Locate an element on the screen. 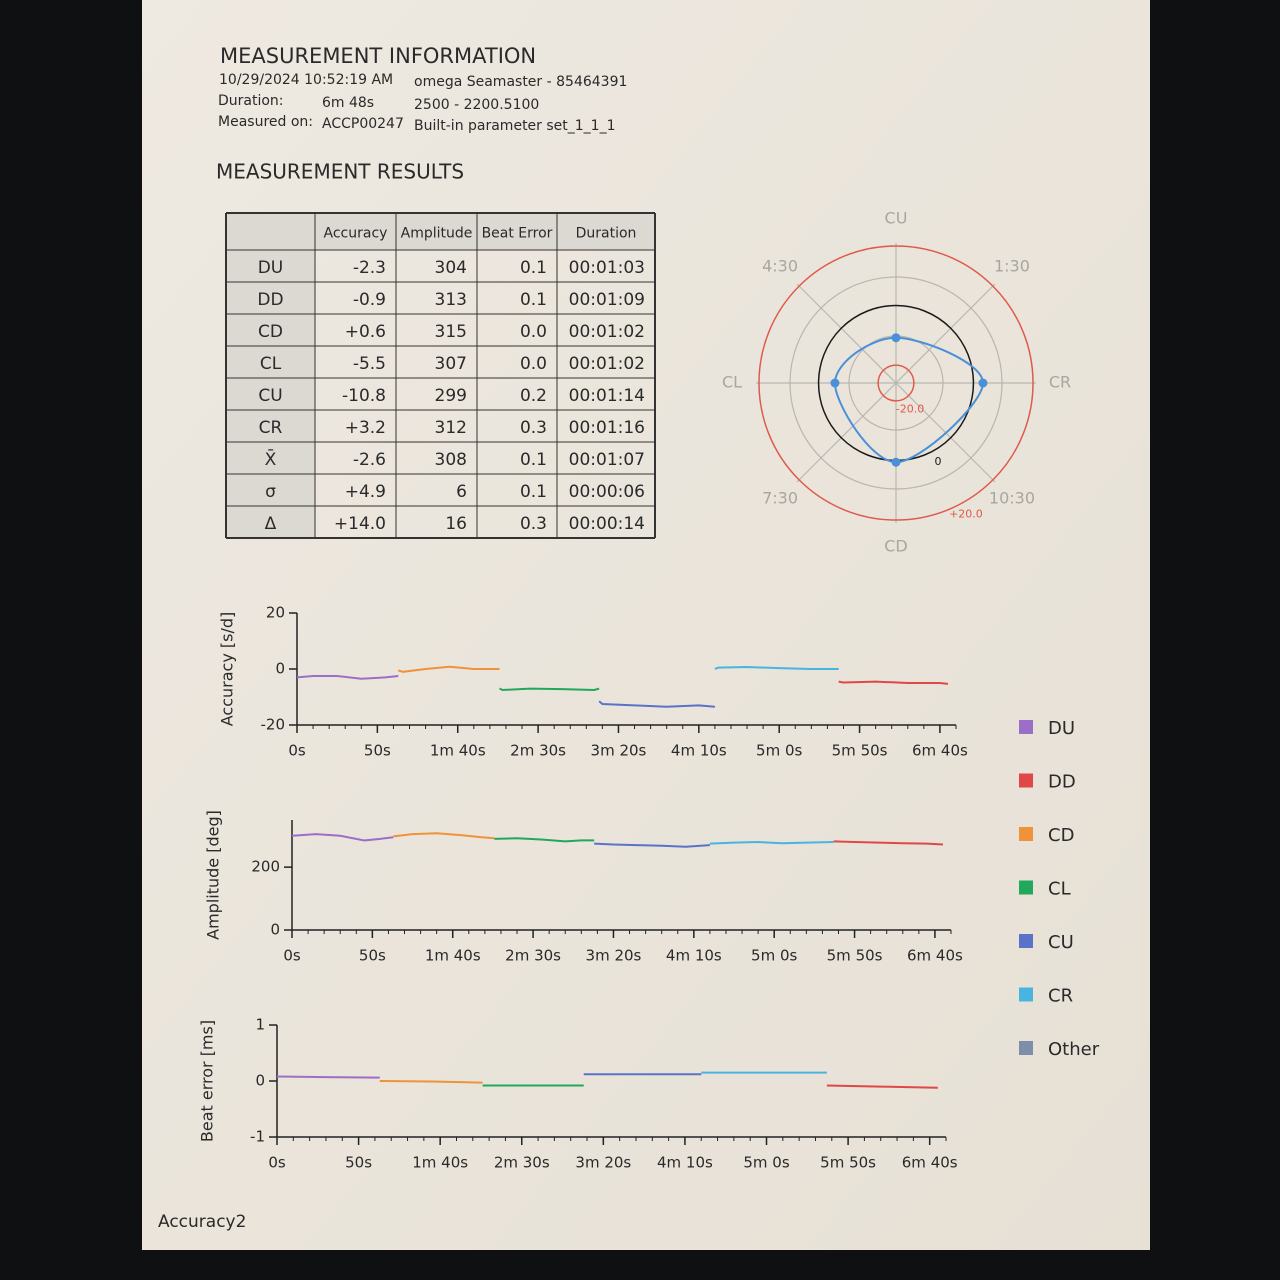  x-tick-label: 2m 30s is located at coordinates (538, 751).